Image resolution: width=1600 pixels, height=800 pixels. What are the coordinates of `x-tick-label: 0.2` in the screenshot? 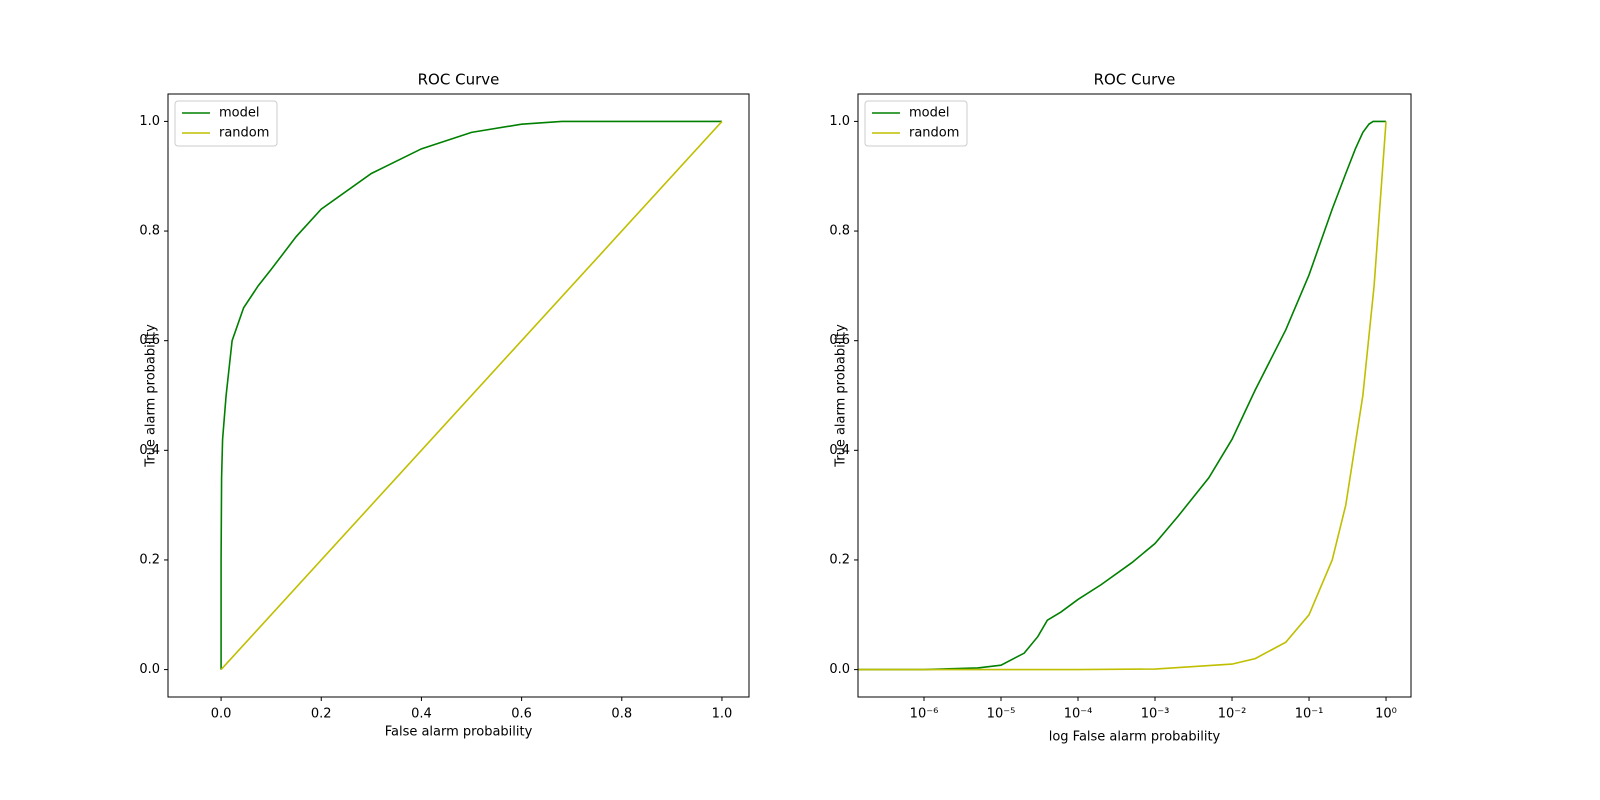 It's located at (321, 714).